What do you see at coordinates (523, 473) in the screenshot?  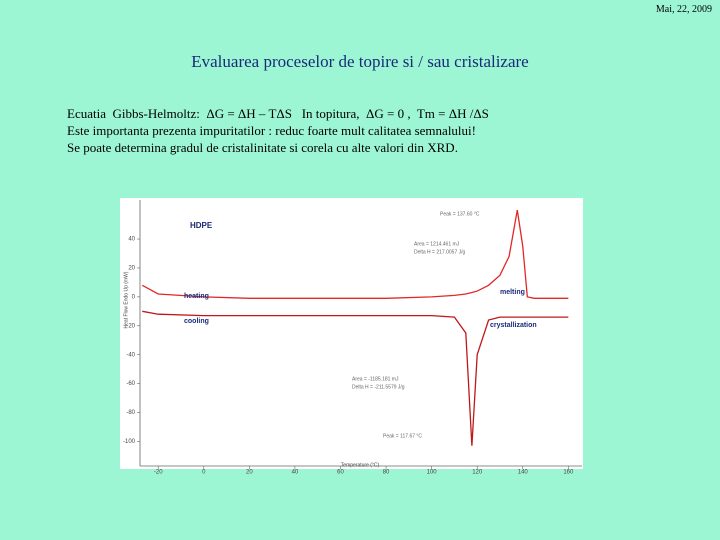 I see `x-tick-label: 140` at bounding box center [523, 473].